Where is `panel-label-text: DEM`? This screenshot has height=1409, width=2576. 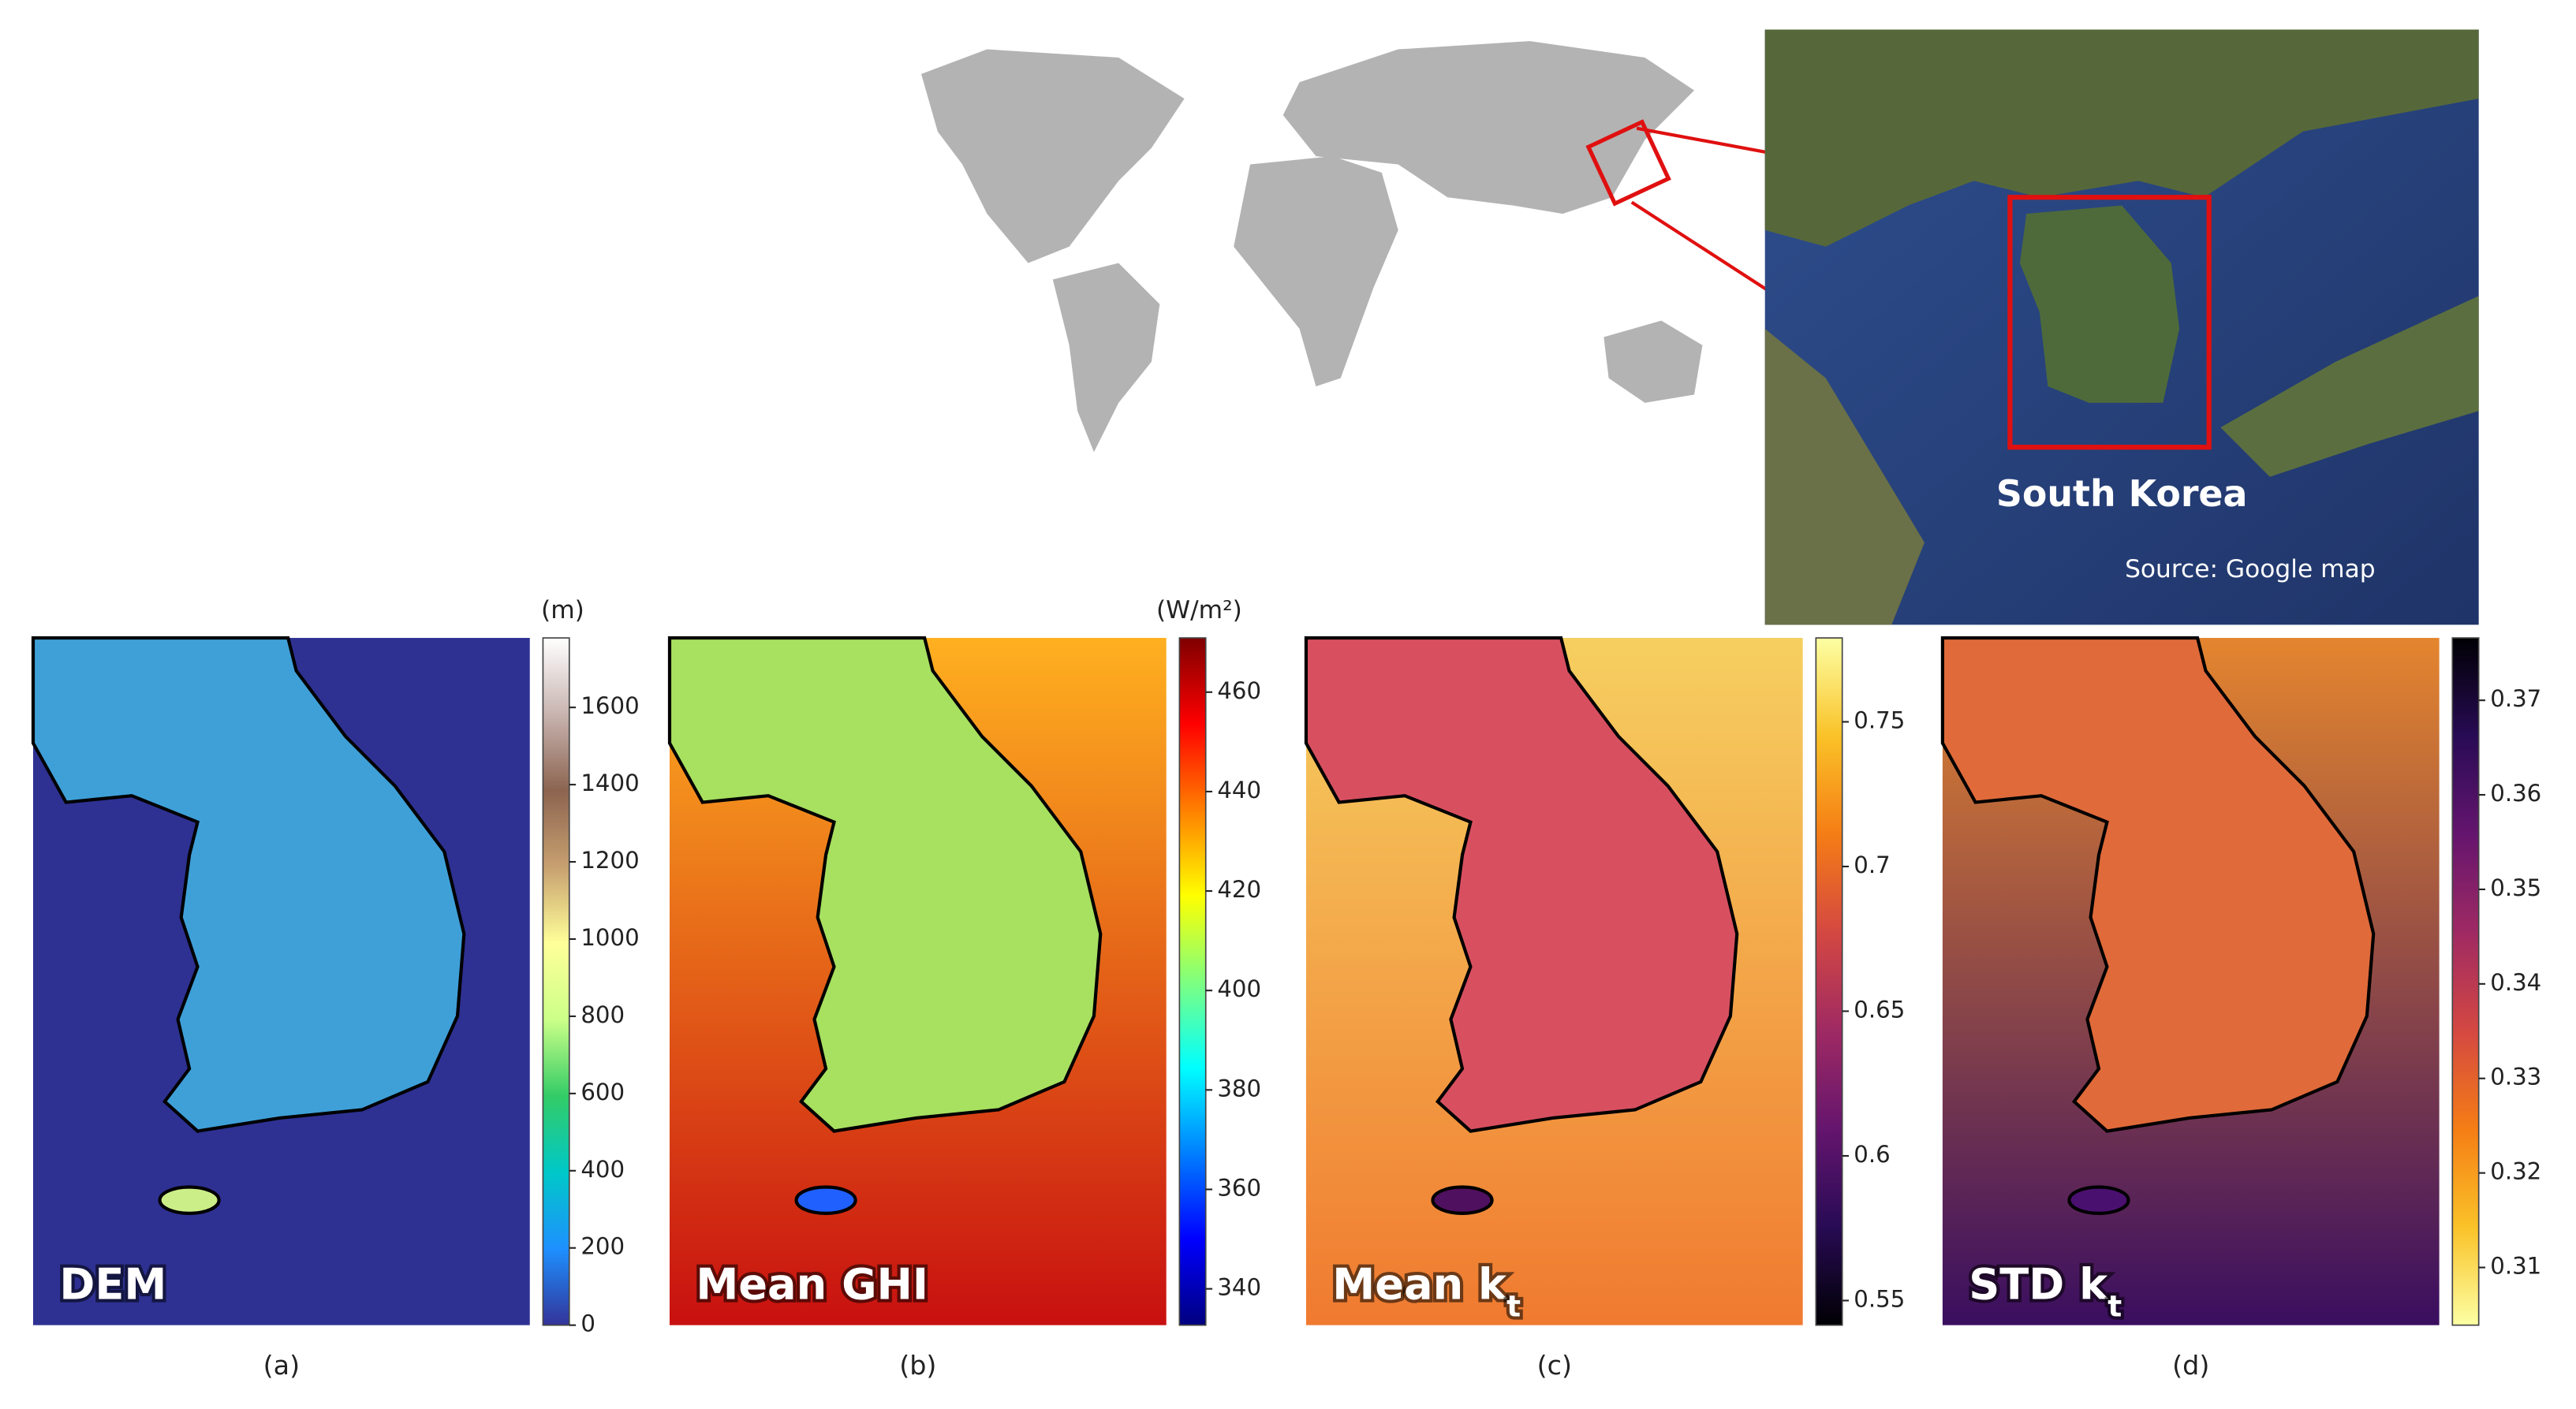
panel-label-text: DEM is located at coordinates (112, 1284).